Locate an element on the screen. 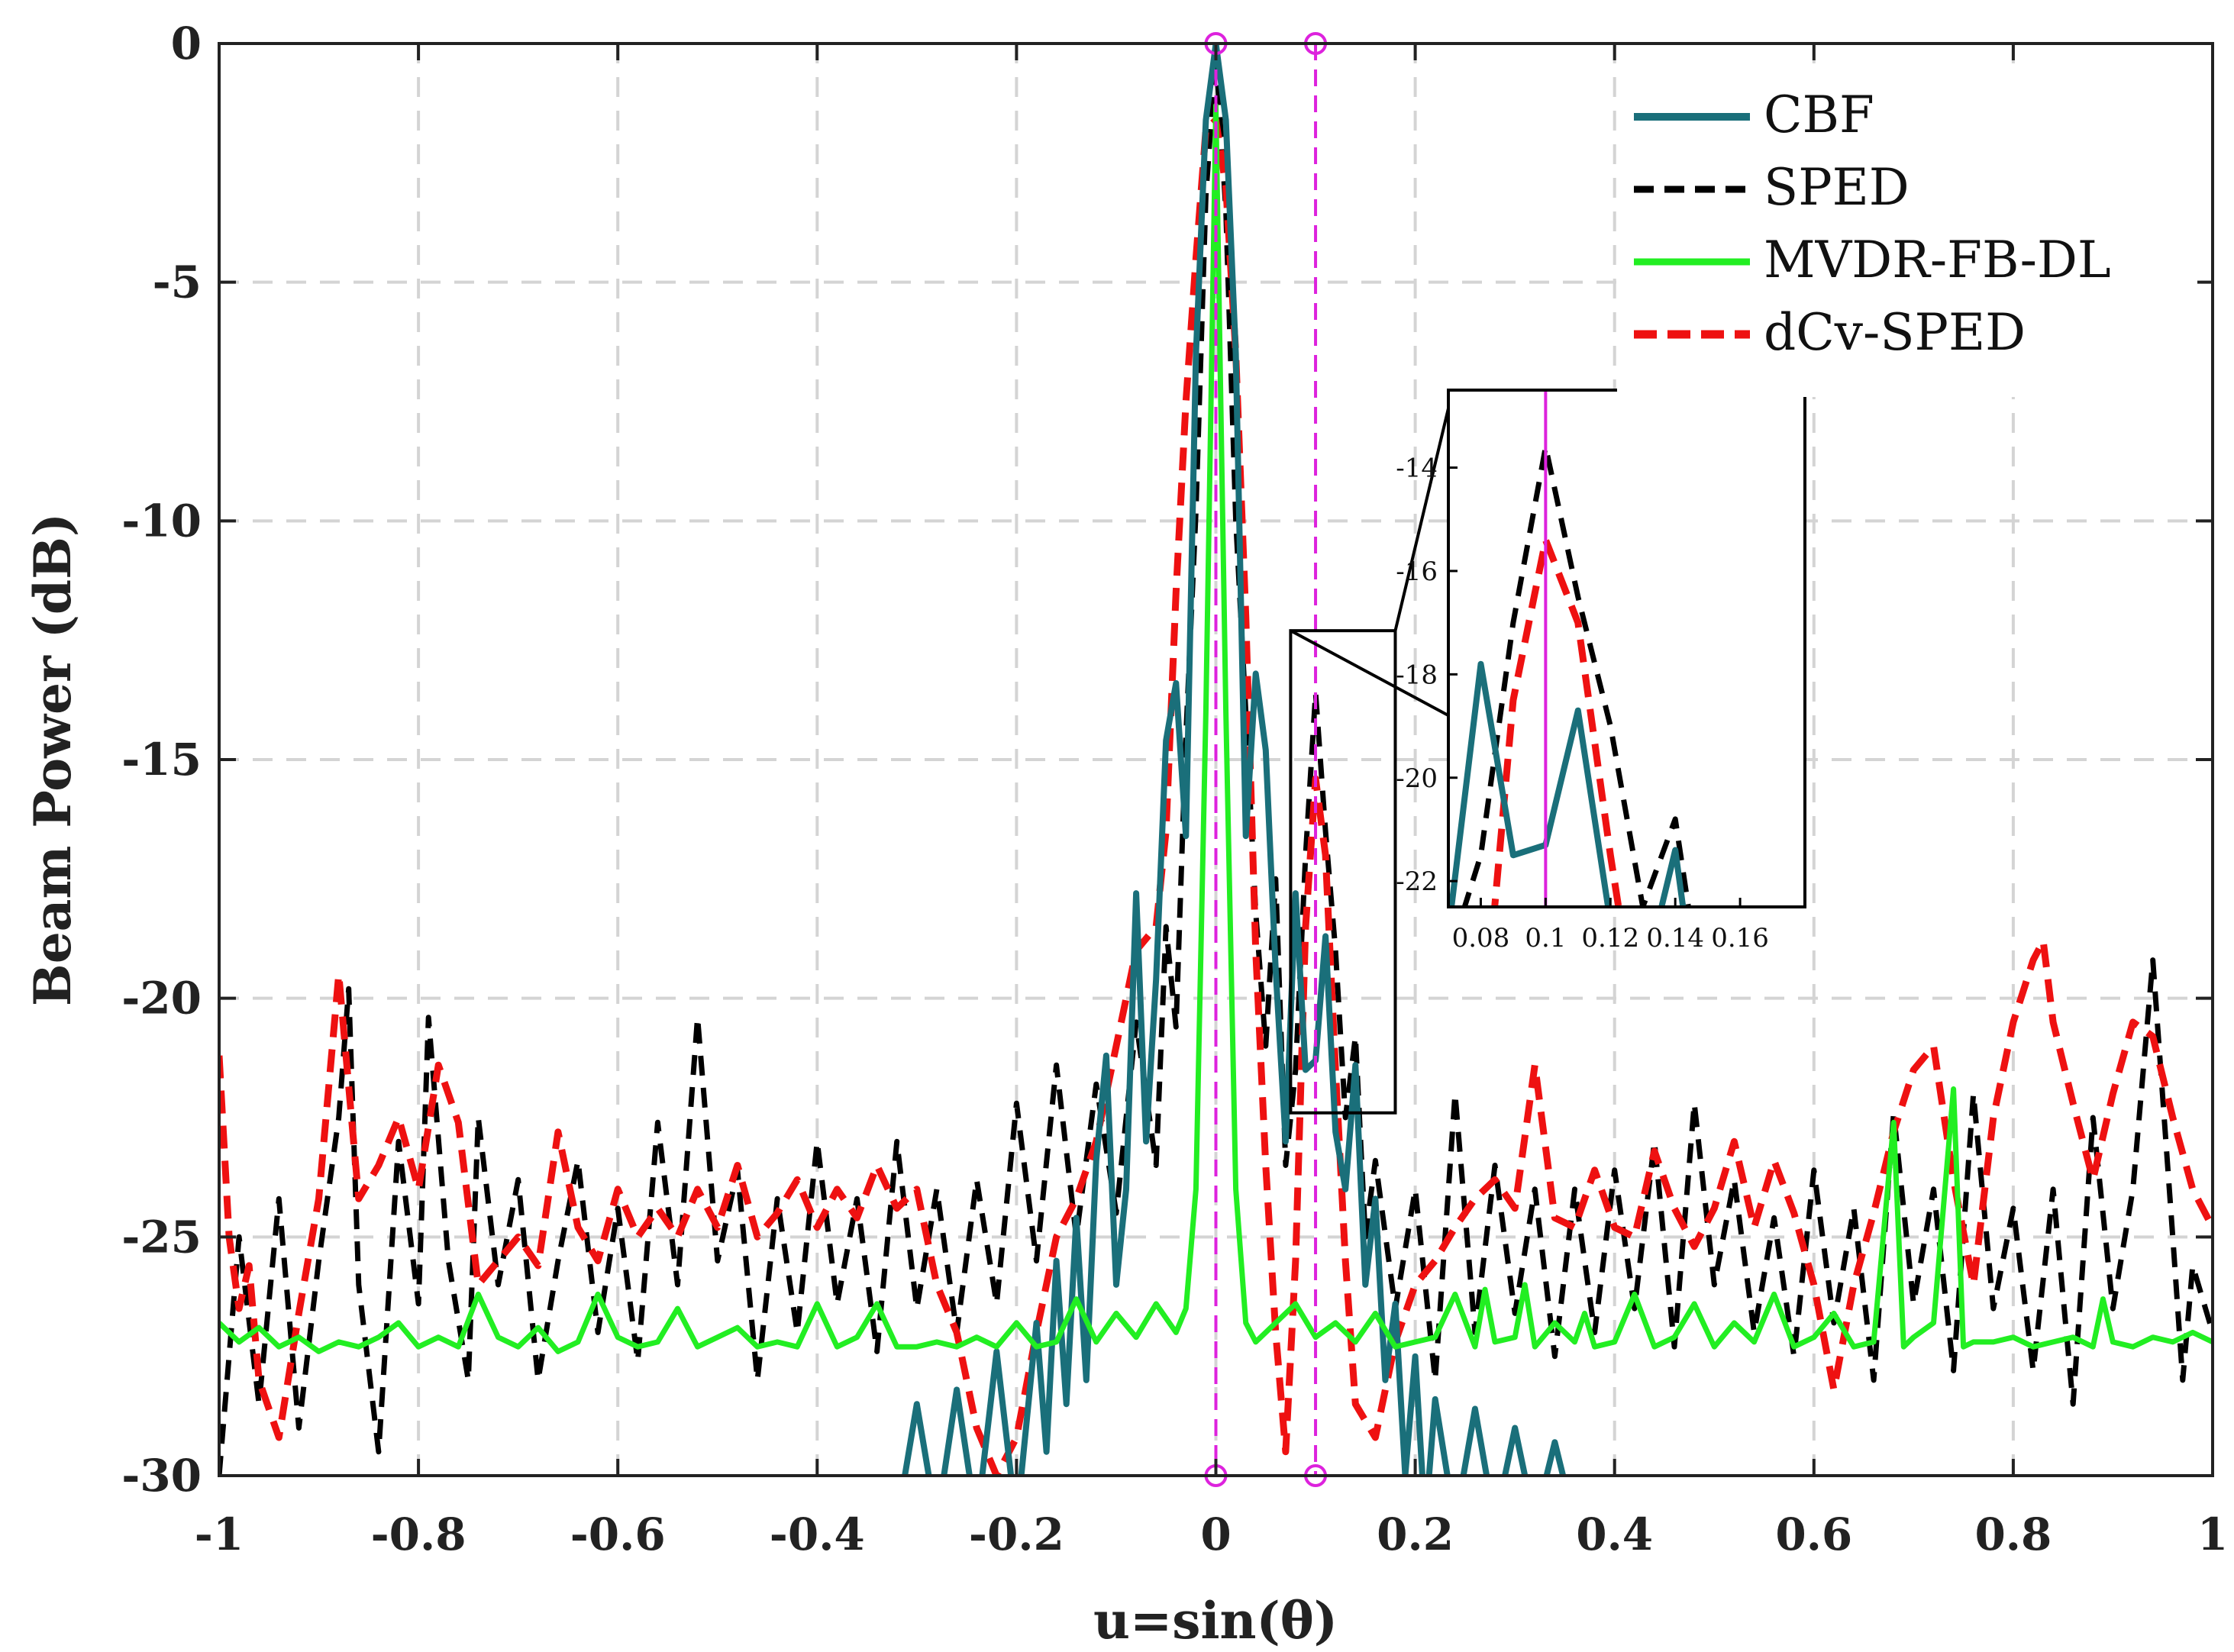 The width and height of the screenshot is (2234, 1652). inset-x-tick-label: 0.14 is located at coordinates (1675, 938).